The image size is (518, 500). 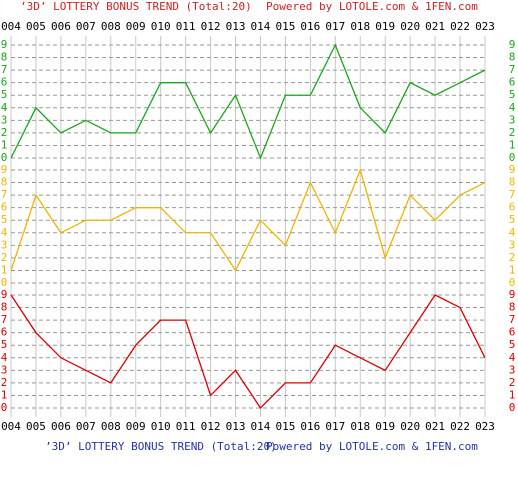 What do you see at coordinates (372, 446) in the screenshot?
I see `footer-credit: Powered by LOTOLE.com & 1FEN.com` at bounding box center [372, 446].